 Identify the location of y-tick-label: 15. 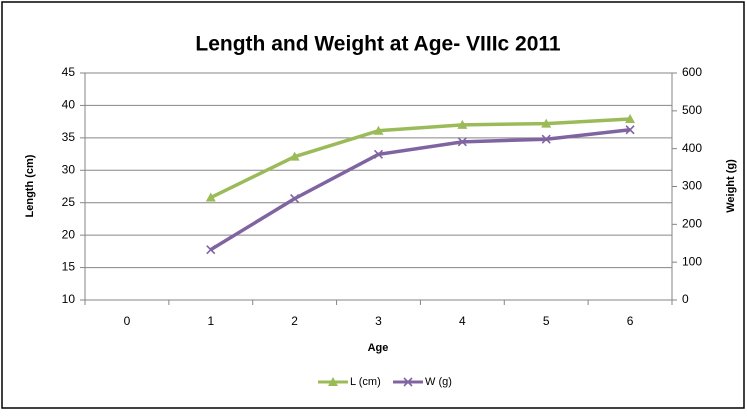
(69, 267).